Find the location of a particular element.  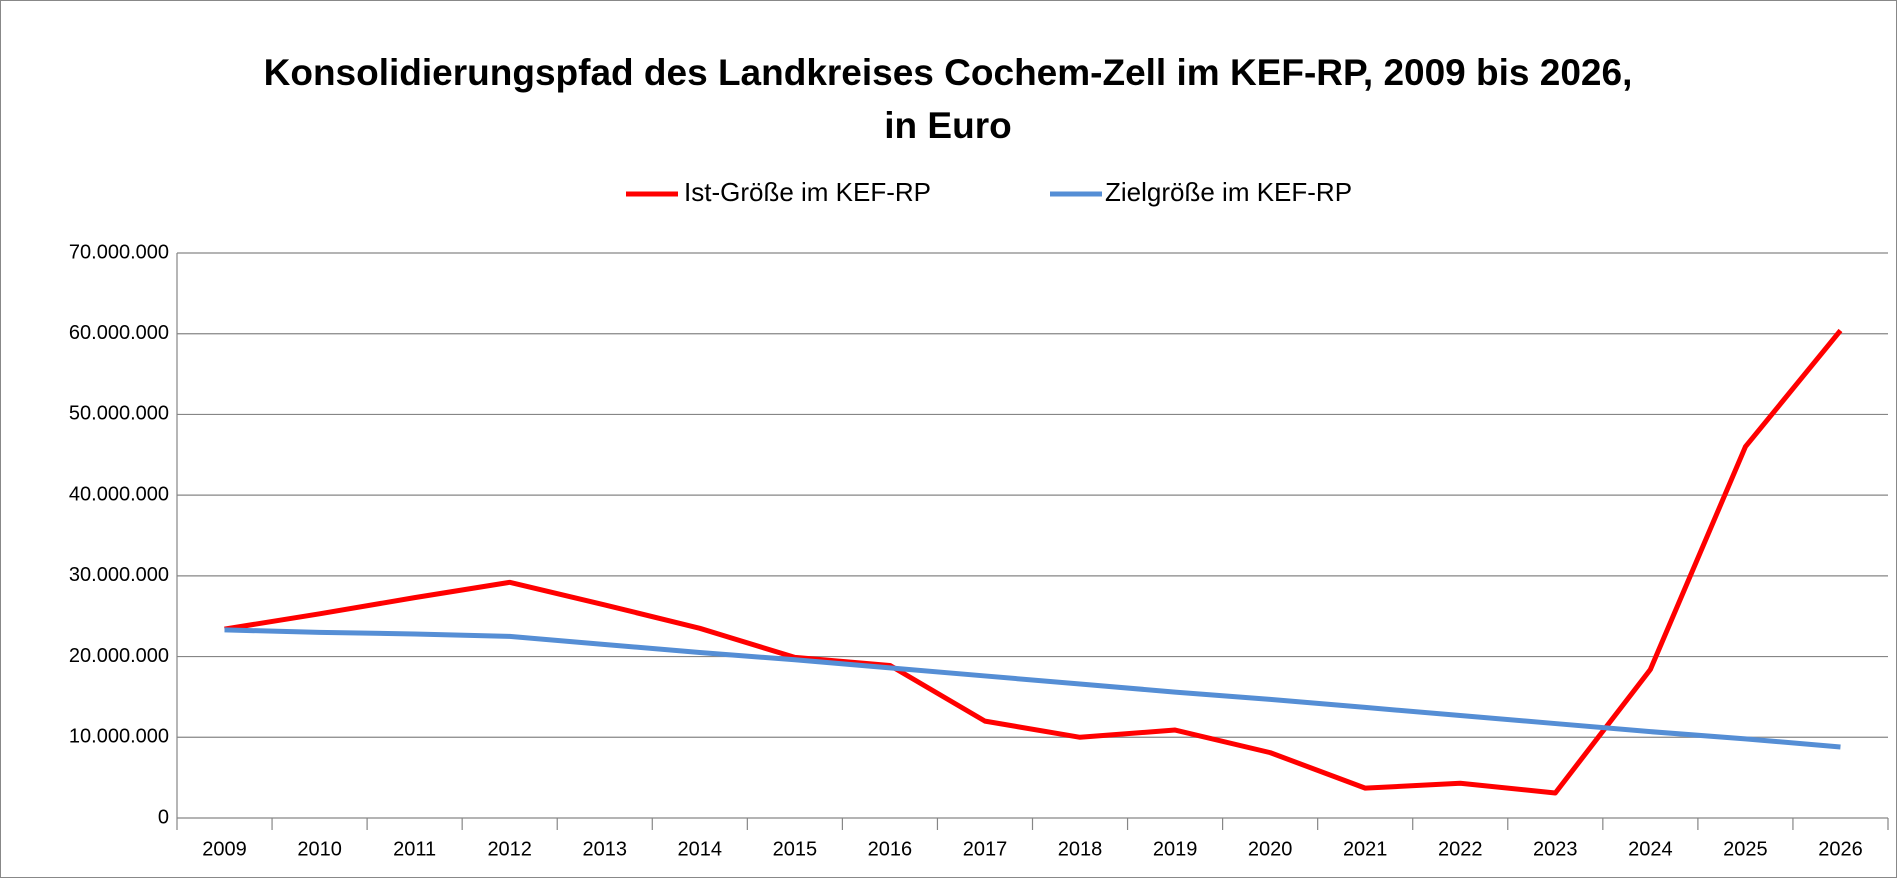

y-tick-label: 20.000.000 is located at coordinates (119, 656).